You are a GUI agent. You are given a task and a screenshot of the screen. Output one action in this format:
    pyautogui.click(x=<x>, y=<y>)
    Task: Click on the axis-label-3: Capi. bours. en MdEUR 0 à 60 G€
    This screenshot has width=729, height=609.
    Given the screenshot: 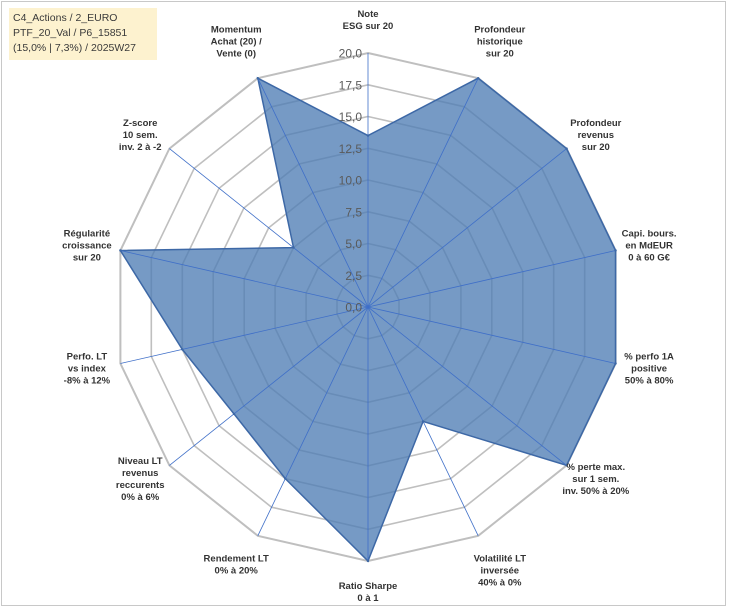 What is the action you would take?
    pyautogui.click(x=649, y=246)
    